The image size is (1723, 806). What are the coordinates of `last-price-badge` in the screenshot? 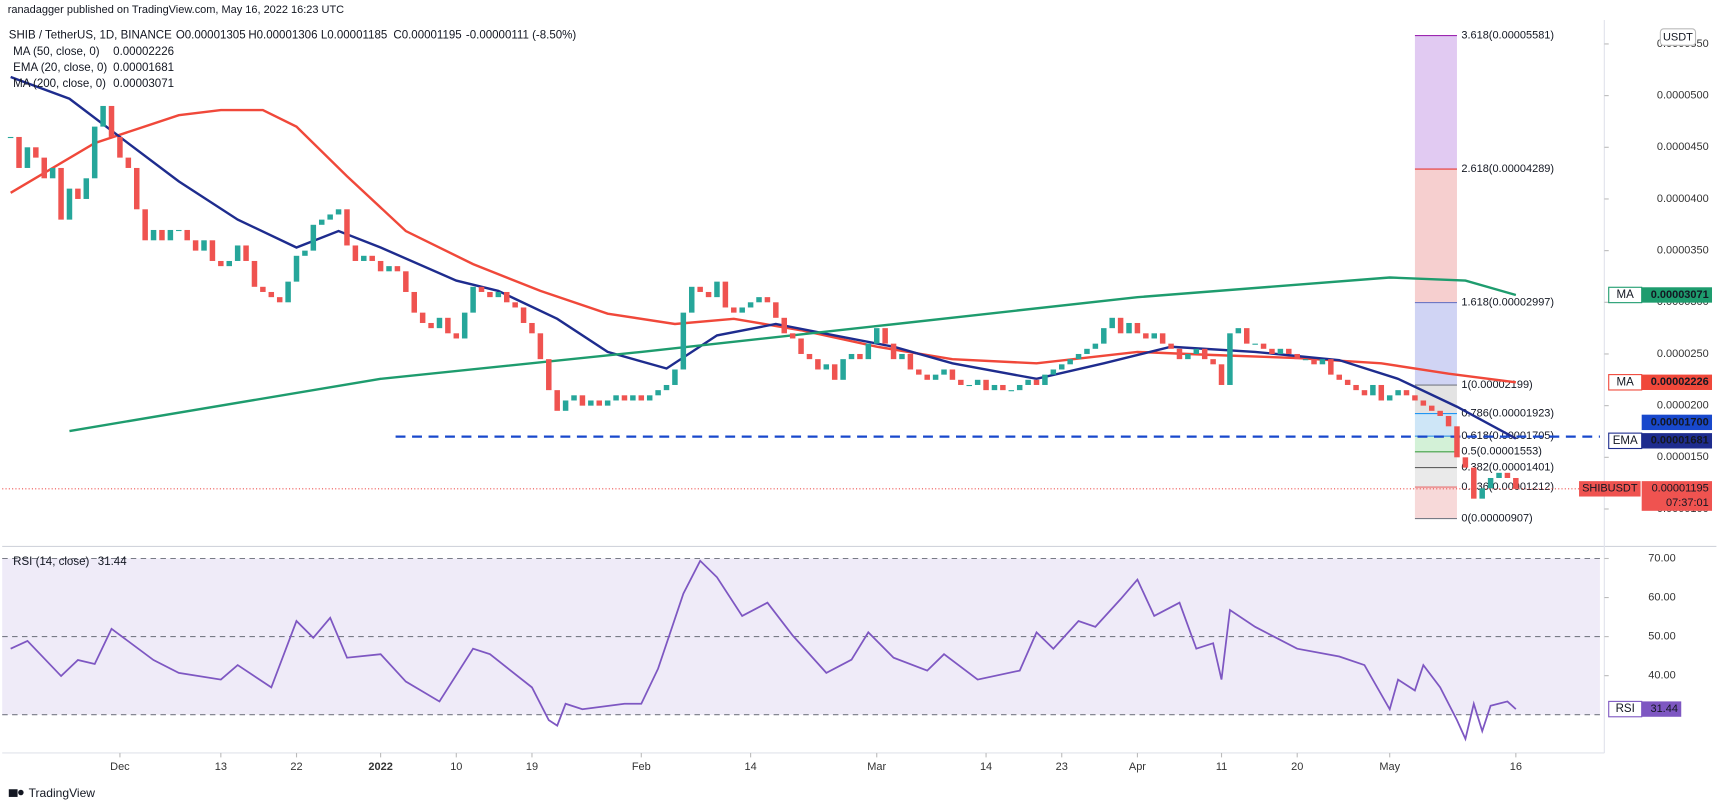 It's located at (1677, 496).